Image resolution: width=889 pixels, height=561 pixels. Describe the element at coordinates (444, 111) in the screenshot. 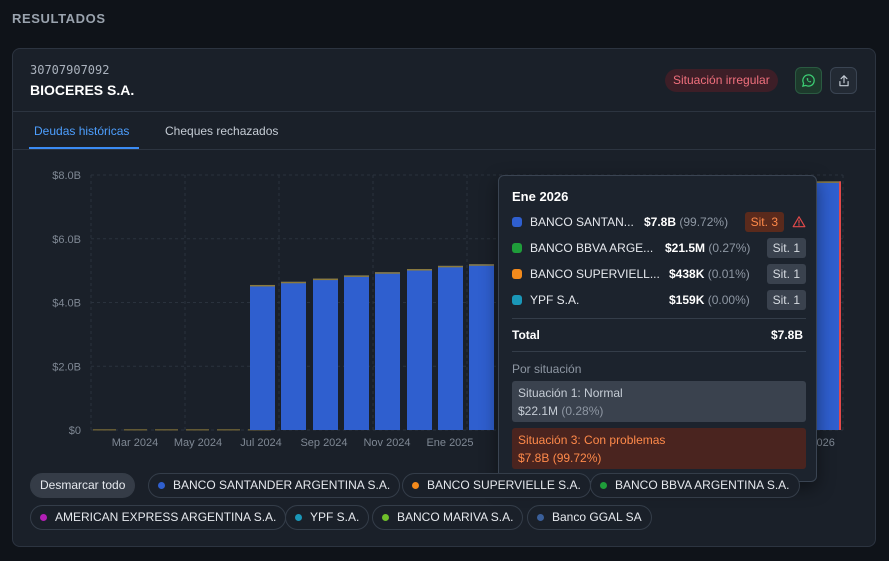

I see `header-divider` at that location.